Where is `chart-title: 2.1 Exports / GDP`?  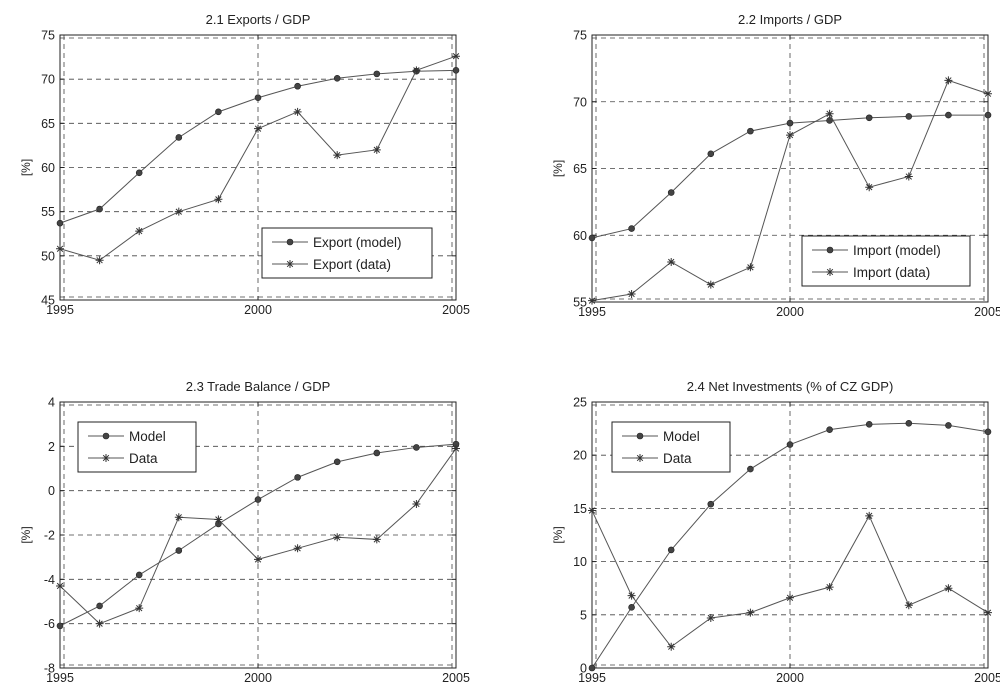 chart-title: 2.1 Exports / GDP is located at coordinates (258, 19).